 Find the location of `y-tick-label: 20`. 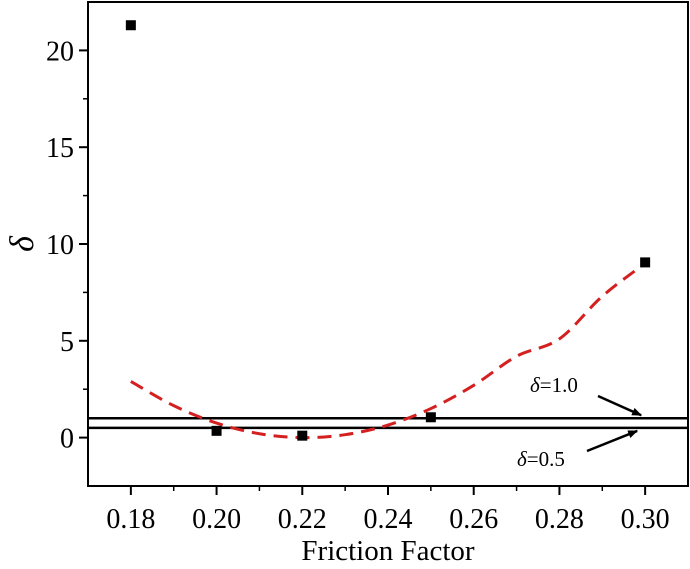

y-tick-label: 20 is located at coordinates (60, 51).